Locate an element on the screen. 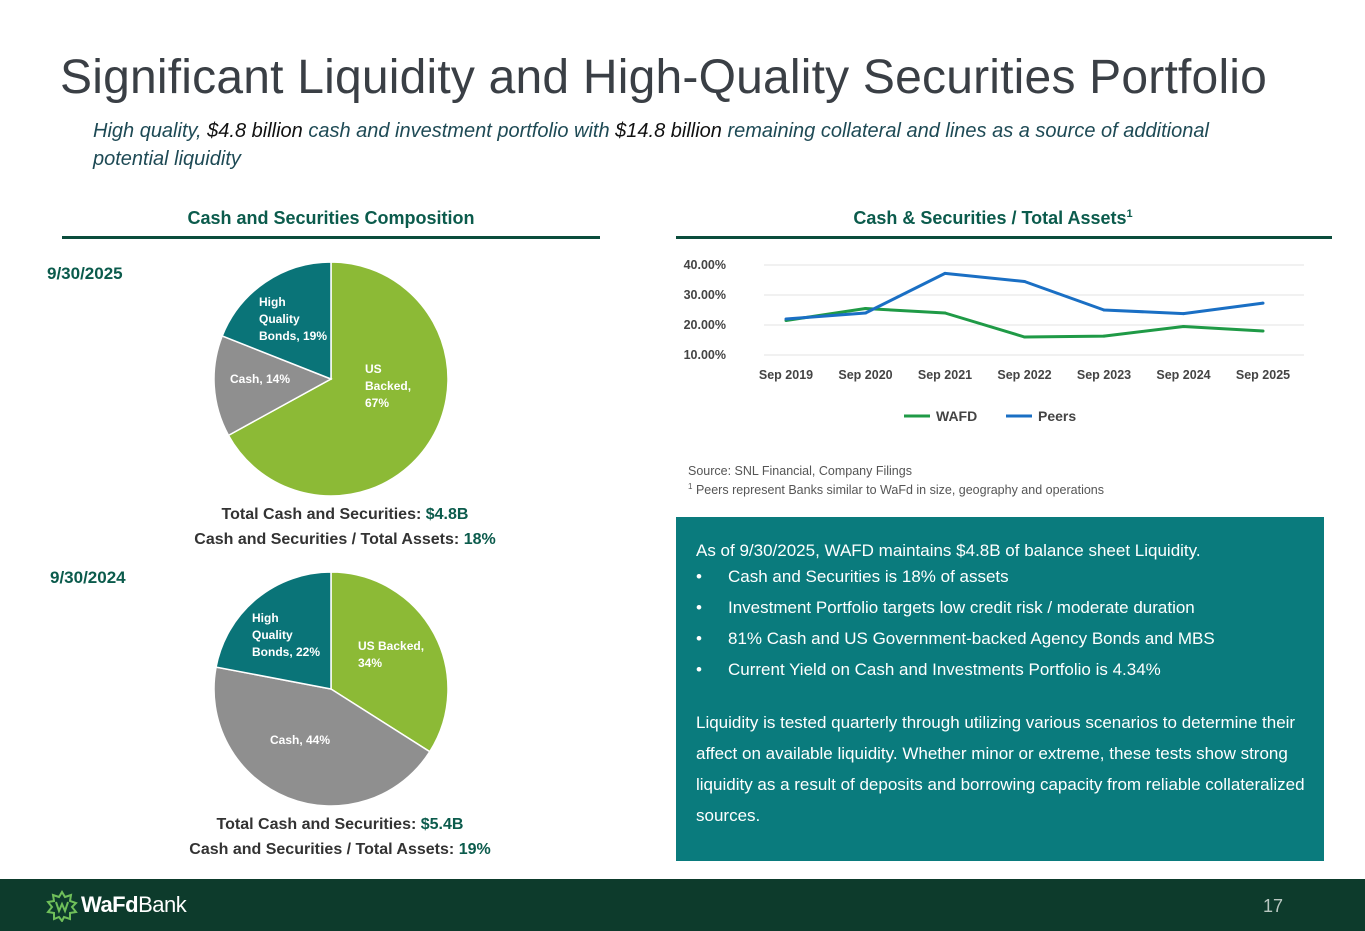  logo-rest: Bank is located at coordinates (162, 904).